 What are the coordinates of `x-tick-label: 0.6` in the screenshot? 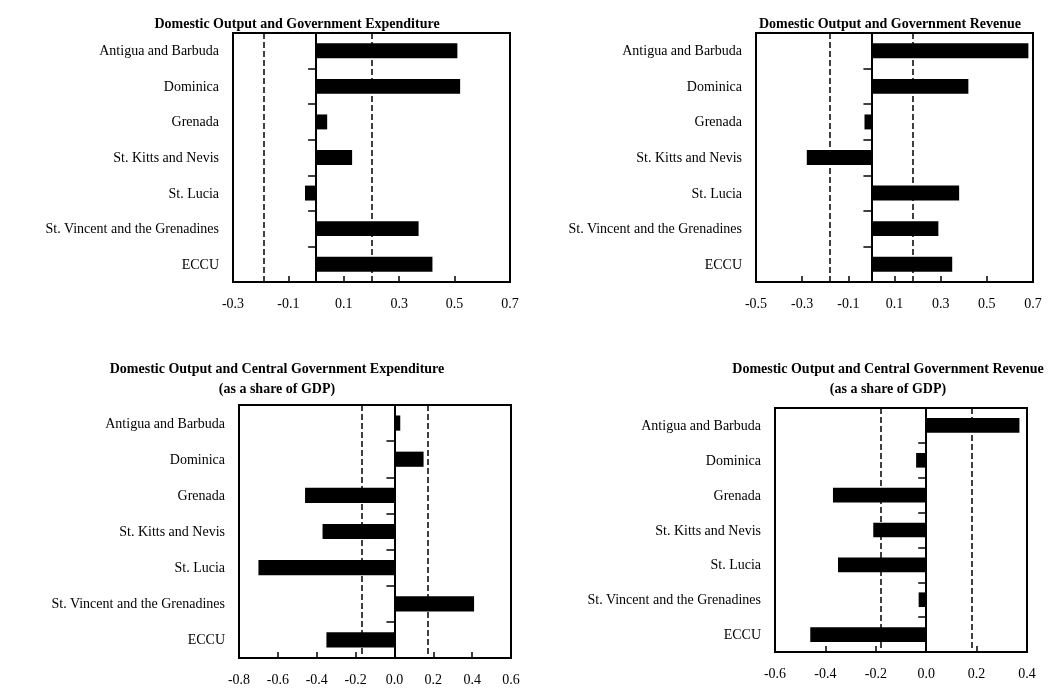 It's located at (511, 679).